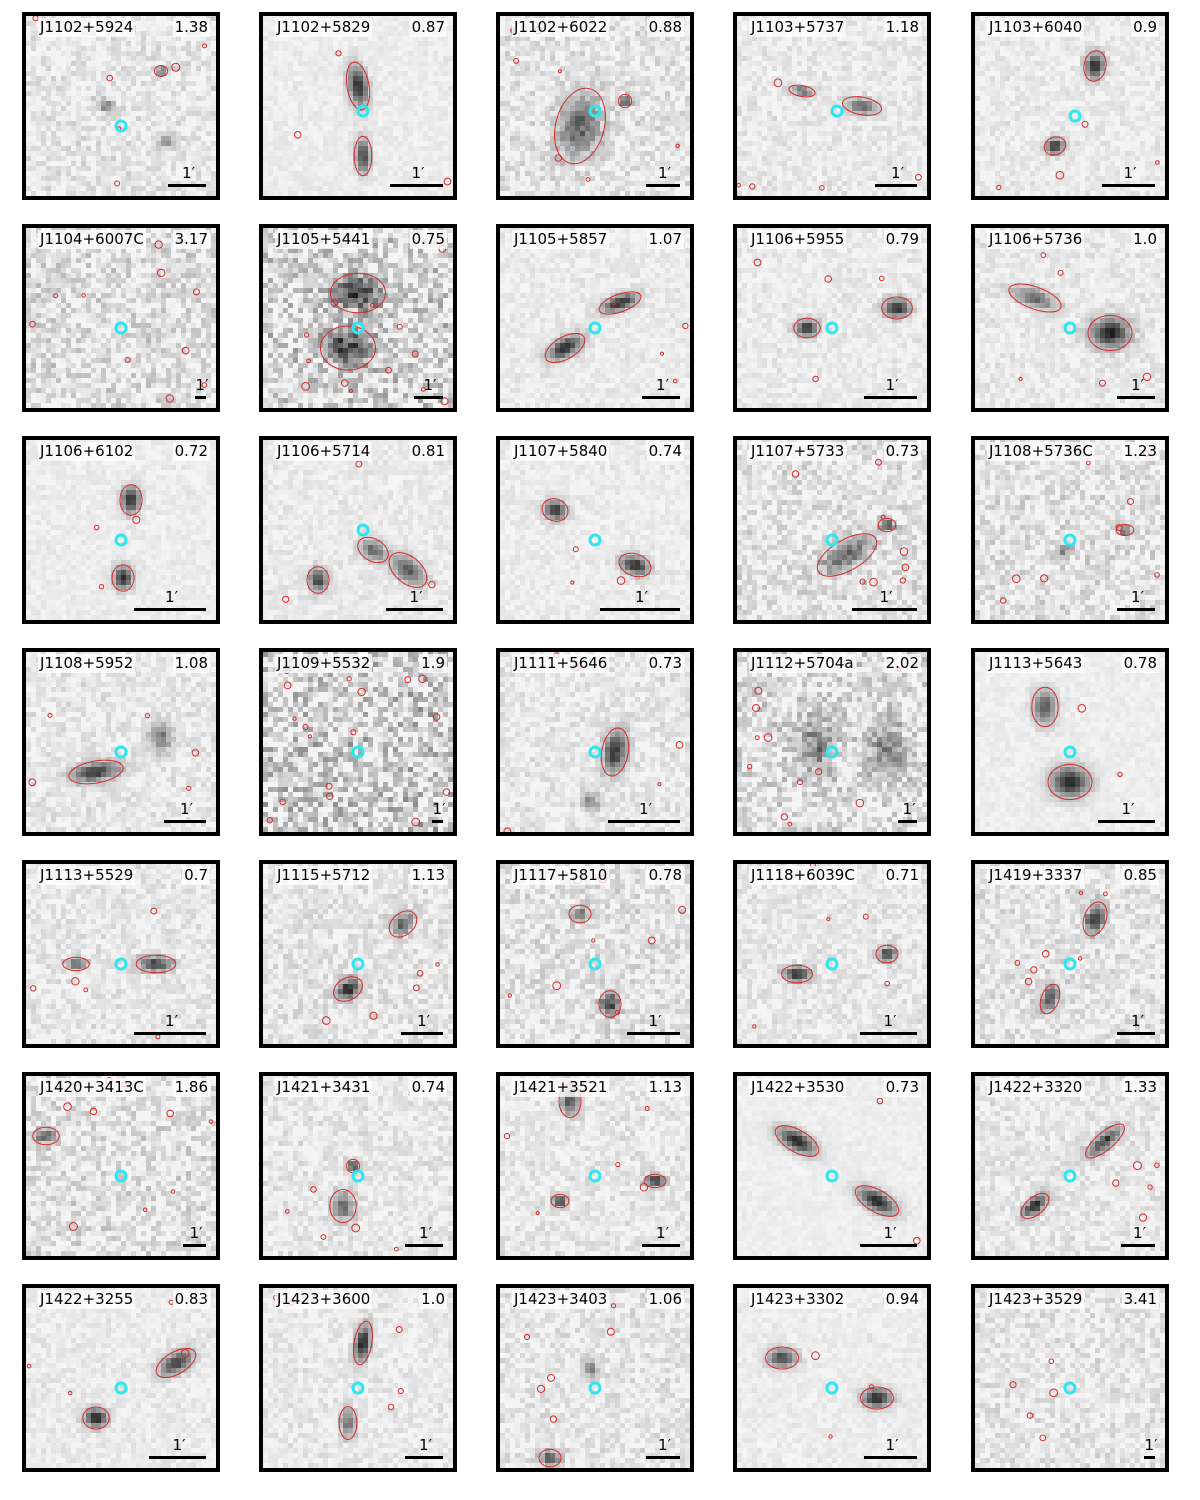 The width and height of the screenshot is (1200, 1500). I want to click on image-panel: J1423+3403 1.06 1′, so click(595, 1378).